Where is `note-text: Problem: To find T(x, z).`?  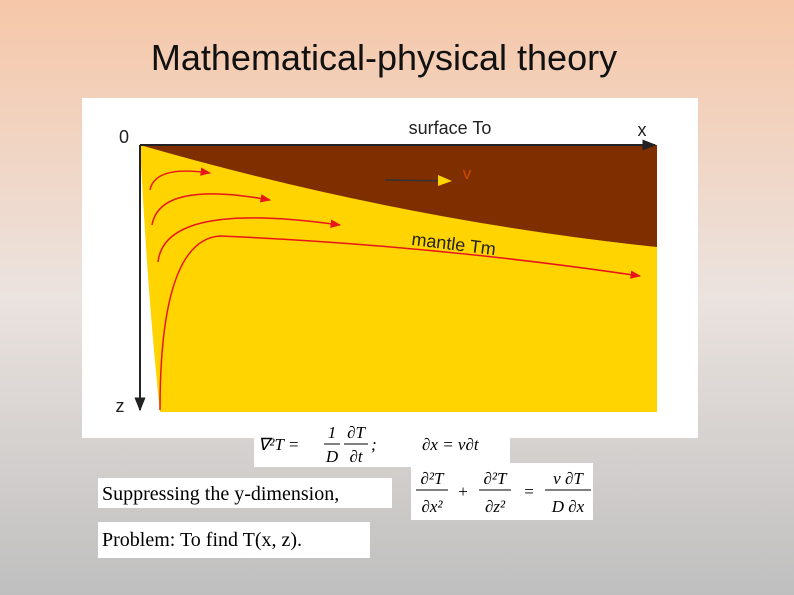
note-text: Problem: To find T(x, z). is located at coordinates (202, 540).